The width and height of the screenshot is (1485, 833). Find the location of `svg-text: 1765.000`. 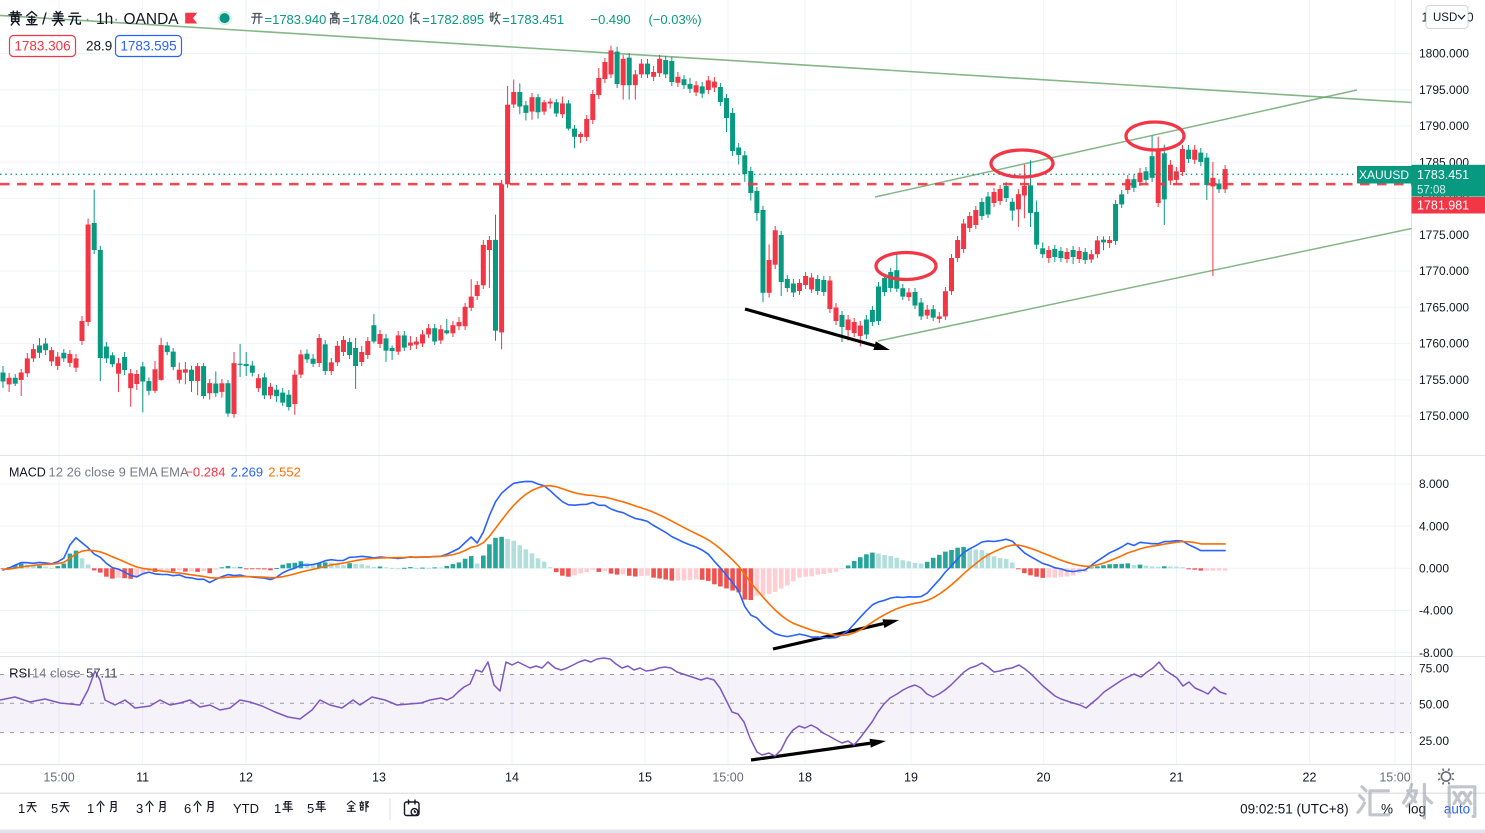

svg-text: 1765.000 is located at coordinates (1444, 307).